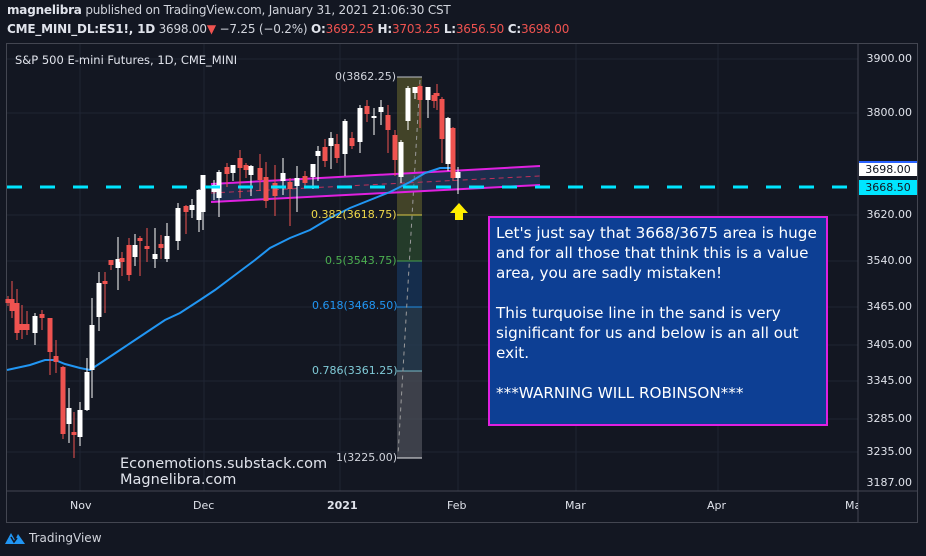 This screenshot has width=926, height=556. Describe the element at coordinates (211, 29) in the screenshot. I see `down-arrow-icon: ▼` at that location.